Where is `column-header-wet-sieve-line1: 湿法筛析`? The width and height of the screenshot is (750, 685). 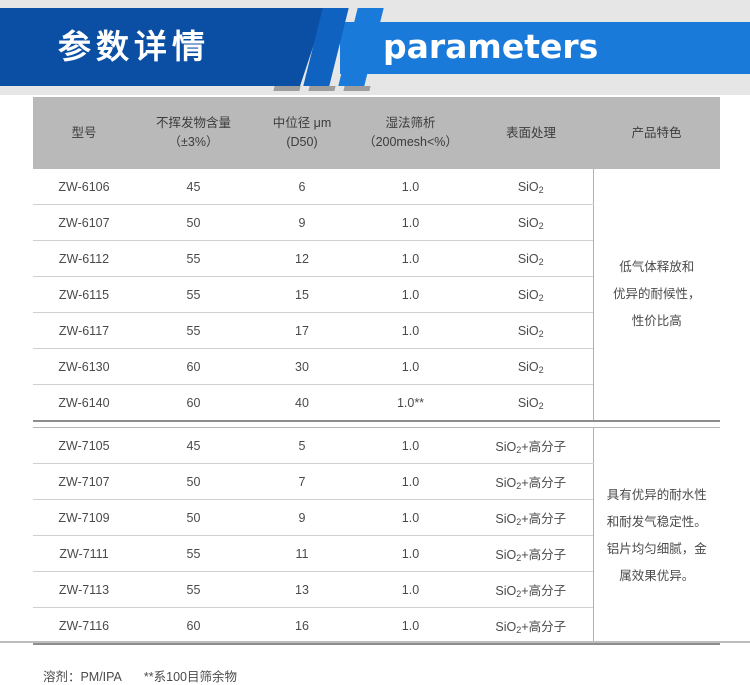 column-header-wet-sieve-line1: 湿法筛析 is located at coordinates (410, 123).